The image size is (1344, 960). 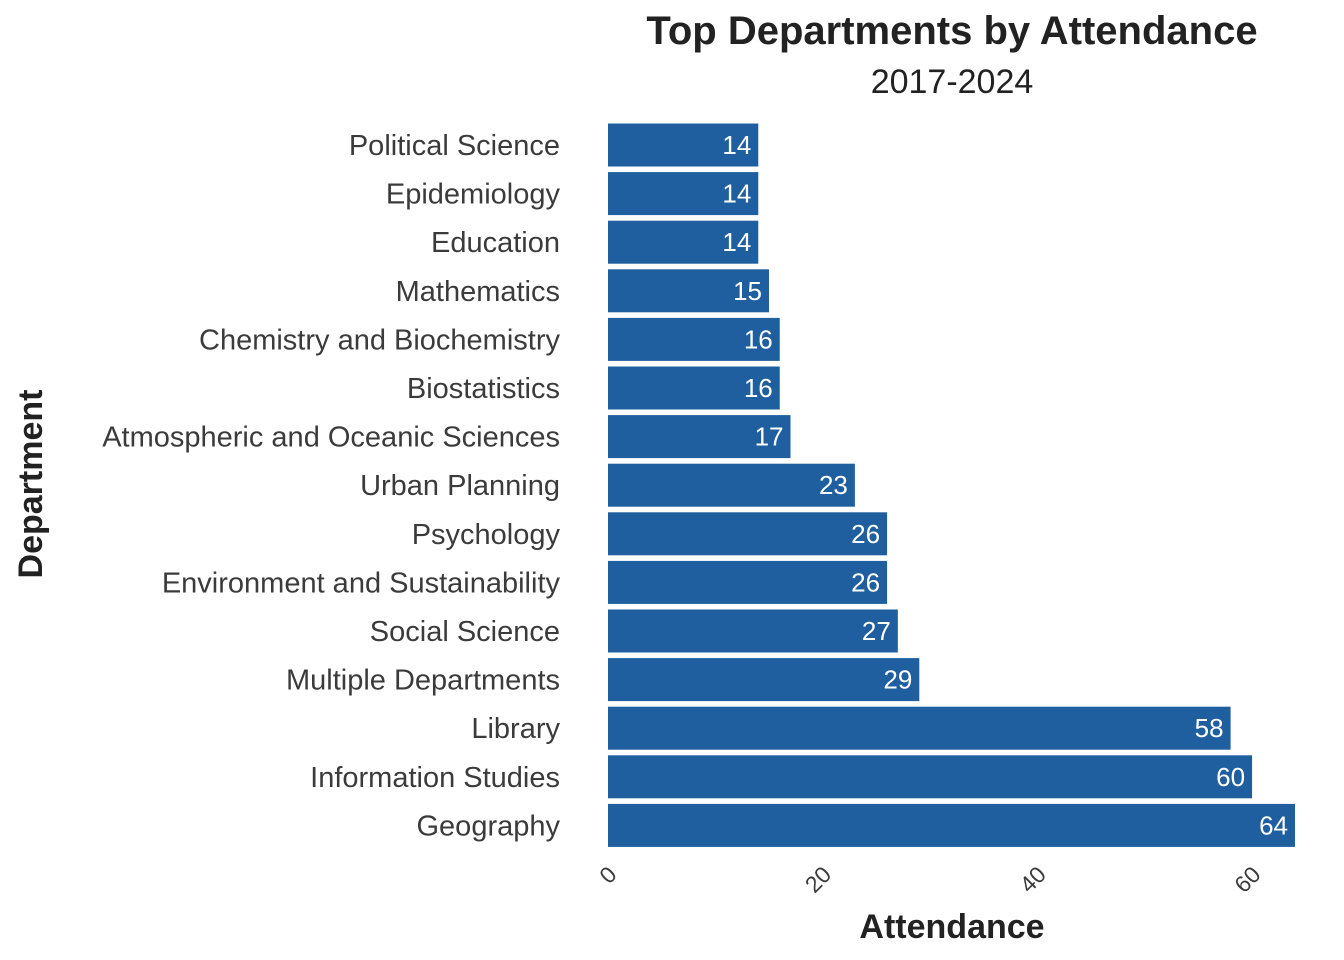 What do you see at coordinates (876, 631) in the screenshot?
I see `data-label: 27` at bounding box center [876, 631].